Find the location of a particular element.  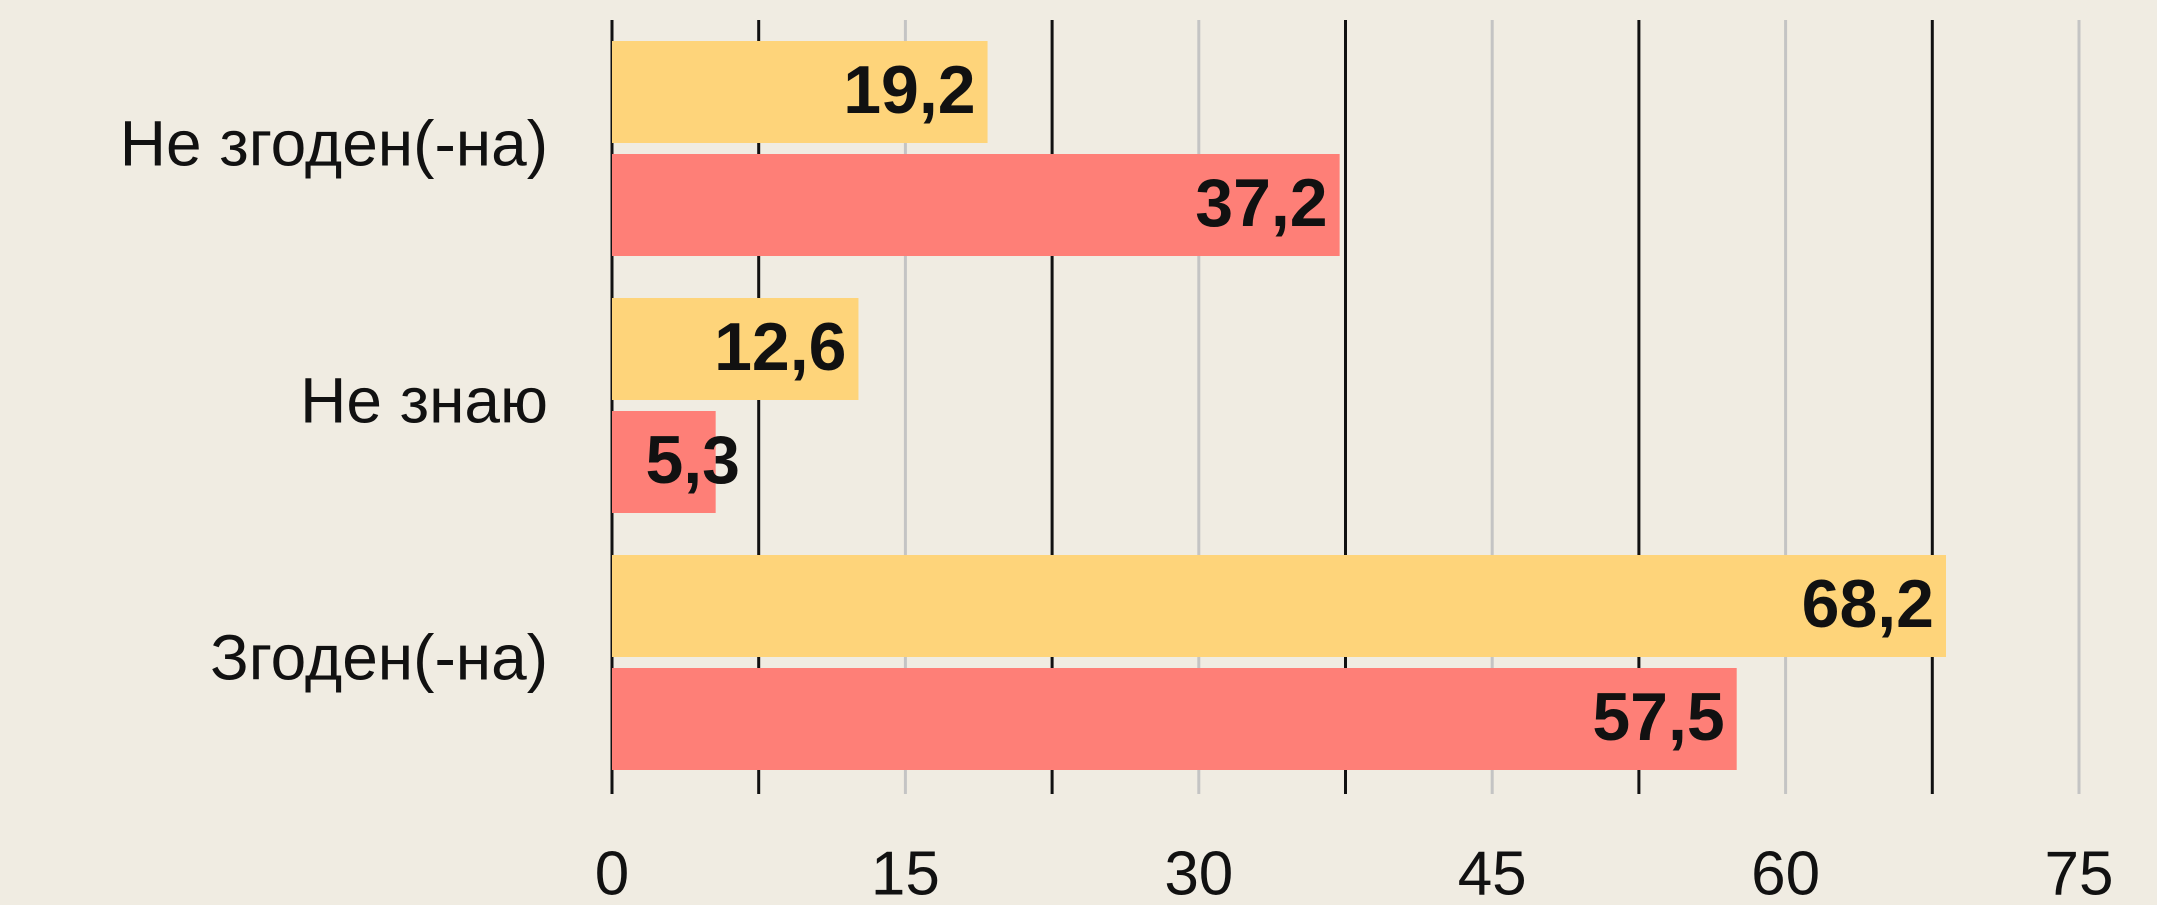

category-label: Згоден(-на) is located at coordinates (379, 657).